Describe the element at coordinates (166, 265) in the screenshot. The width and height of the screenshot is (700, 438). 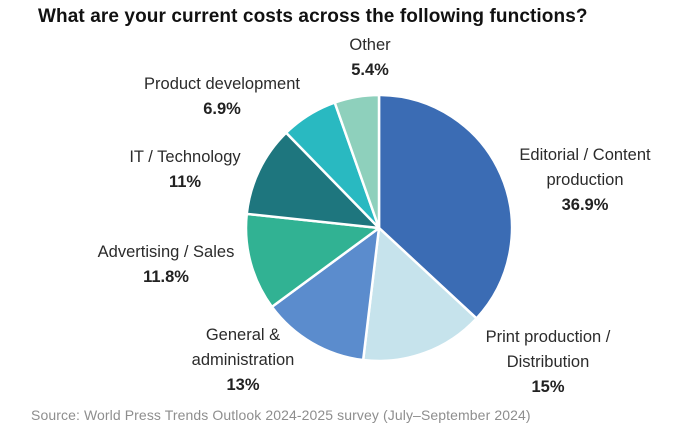
I see `pie-label-advertising-sales: Advertising / Sales 11.8%` at that location.